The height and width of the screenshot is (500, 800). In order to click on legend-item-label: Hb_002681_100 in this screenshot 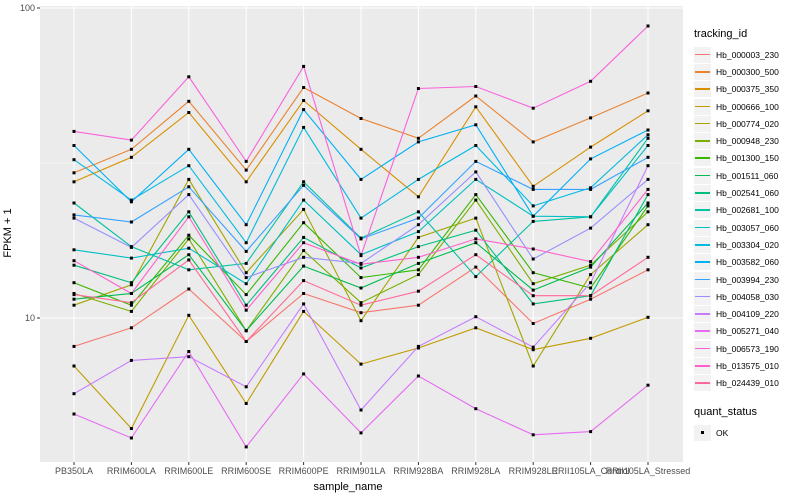, I will do `click(747, 210)`.